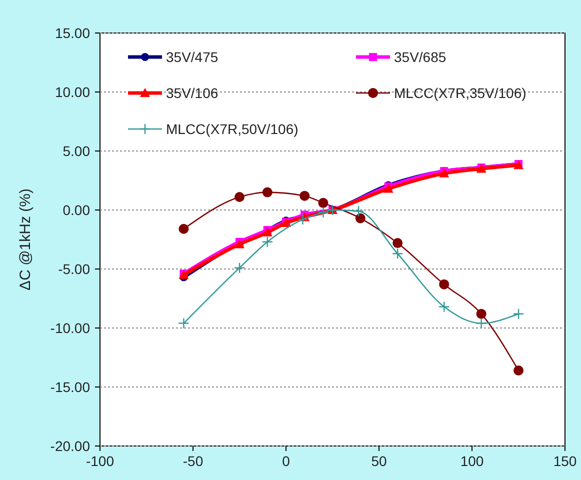 The height and width of the screenshot is (480, 581). I want to click on y-tick-label: -10.00, so click(70, 328).